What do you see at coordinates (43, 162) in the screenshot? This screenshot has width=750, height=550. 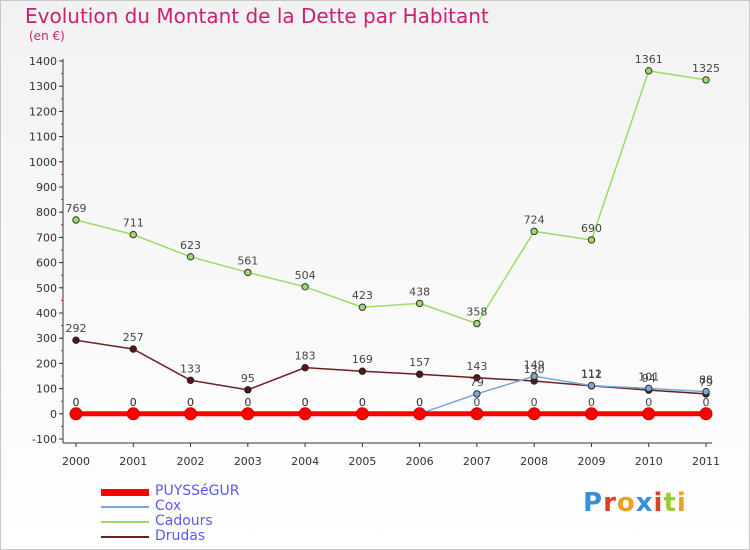 I see `y-tick-label: 1000` at bounding box center [43, 162].